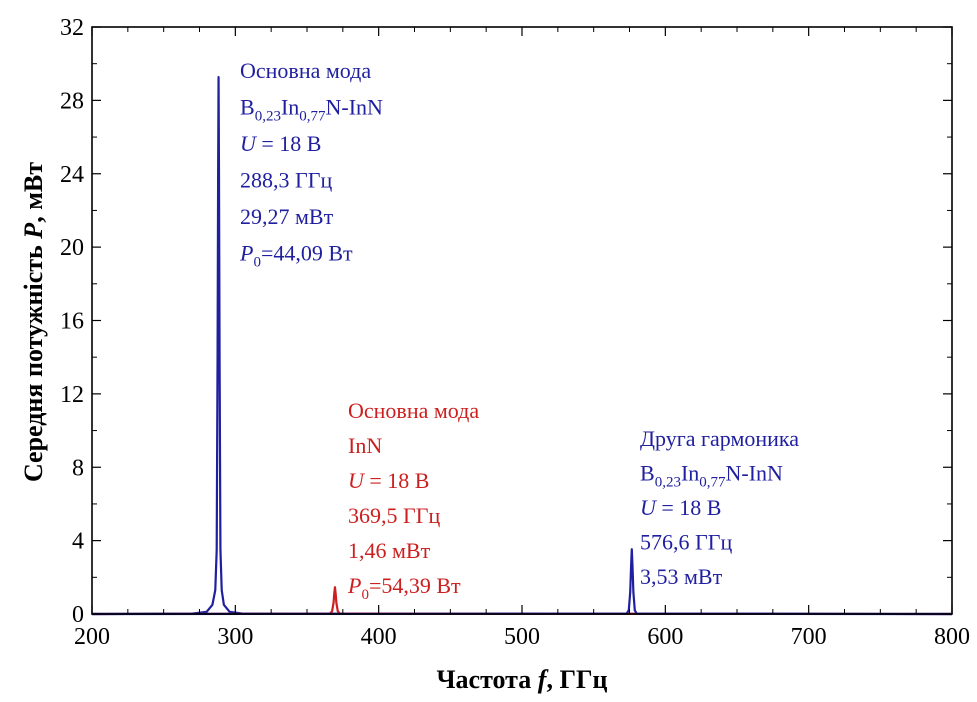 This screenshot has width=977, height=702. I want to click on y-tick-label: 4, so click(78, 542).